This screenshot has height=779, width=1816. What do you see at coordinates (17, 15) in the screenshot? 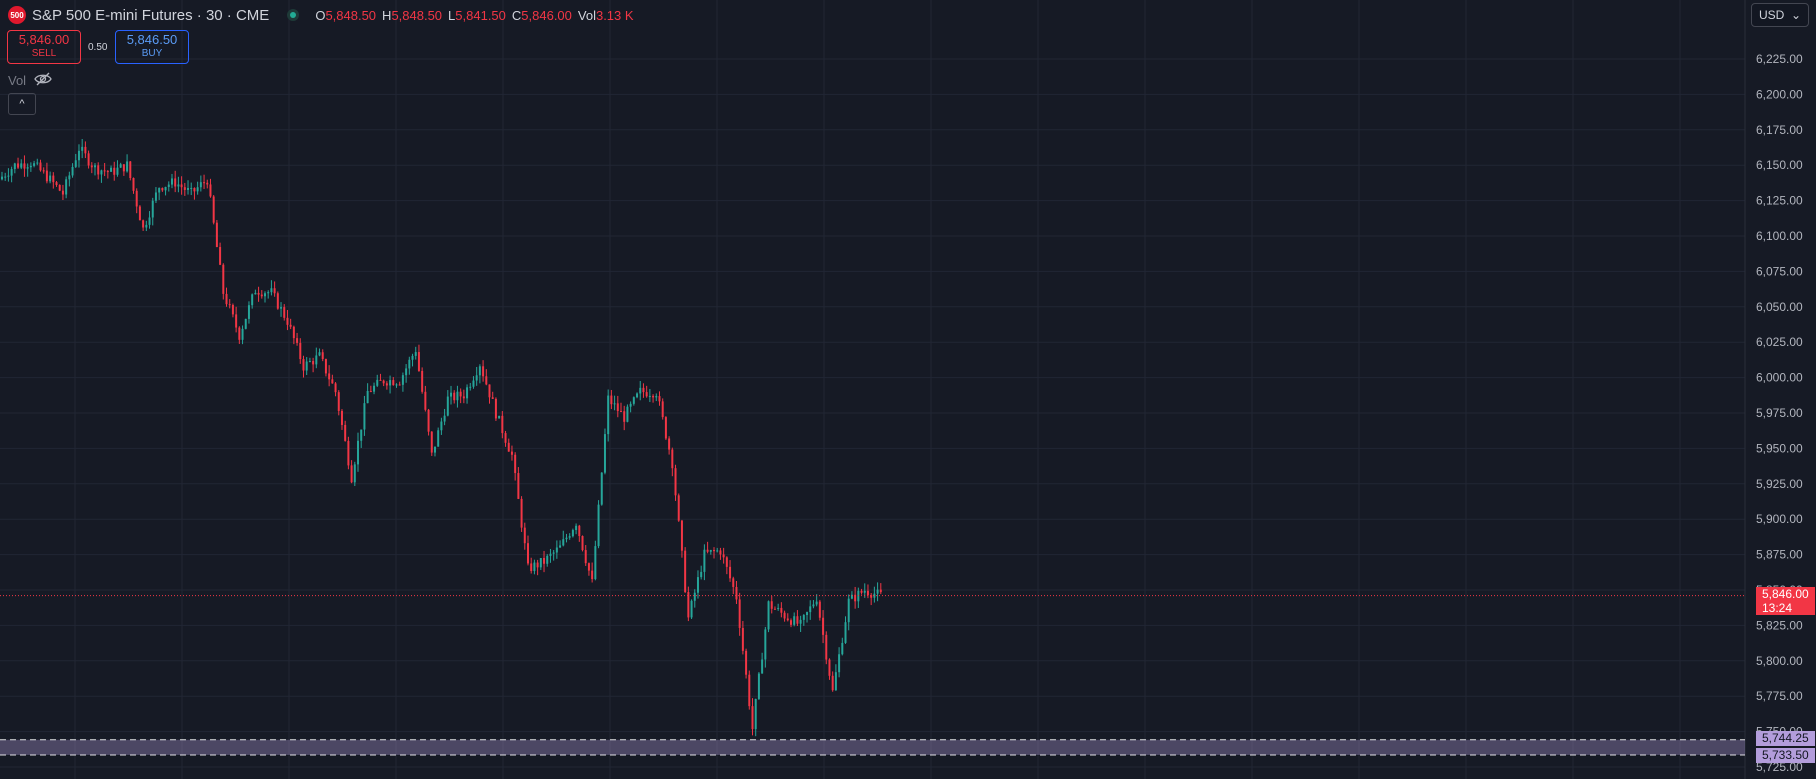
I see `symbol-logo: 500` at bounding box center [17, 15].